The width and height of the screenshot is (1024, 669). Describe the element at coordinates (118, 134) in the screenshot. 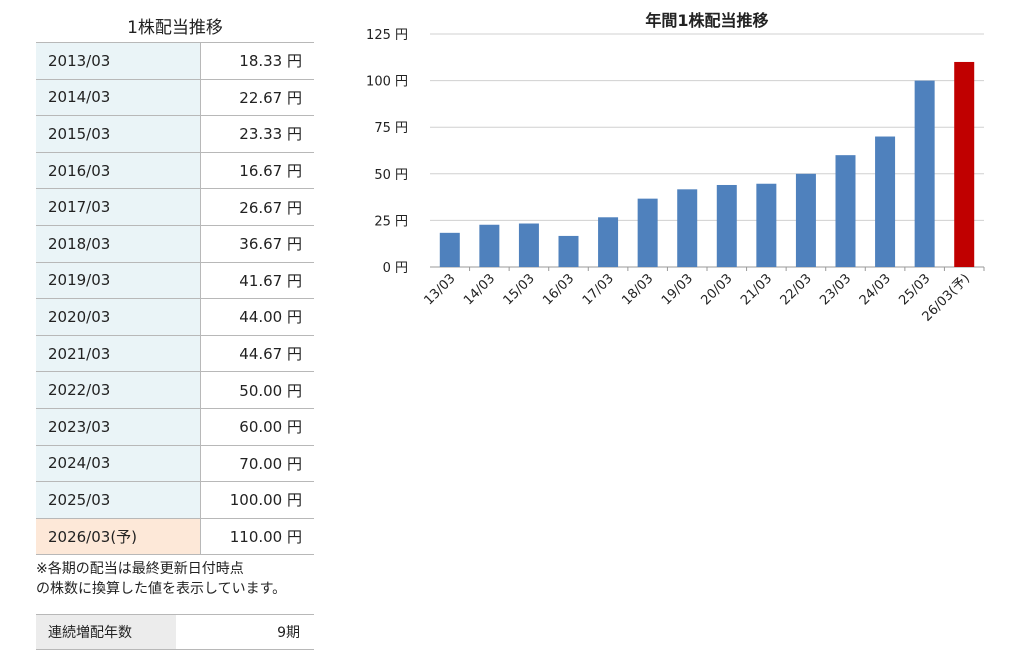

I see `dividend-period: 2015/03` at that location.